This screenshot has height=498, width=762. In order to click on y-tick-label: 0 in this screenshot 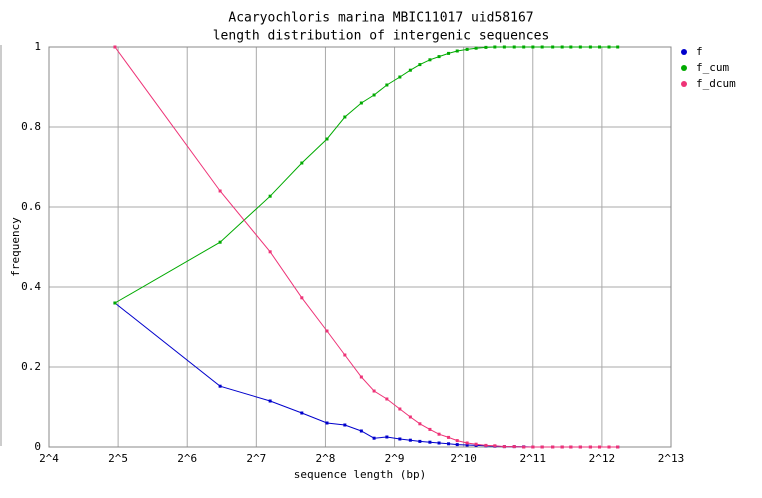, I will do `click(37, 446)`.